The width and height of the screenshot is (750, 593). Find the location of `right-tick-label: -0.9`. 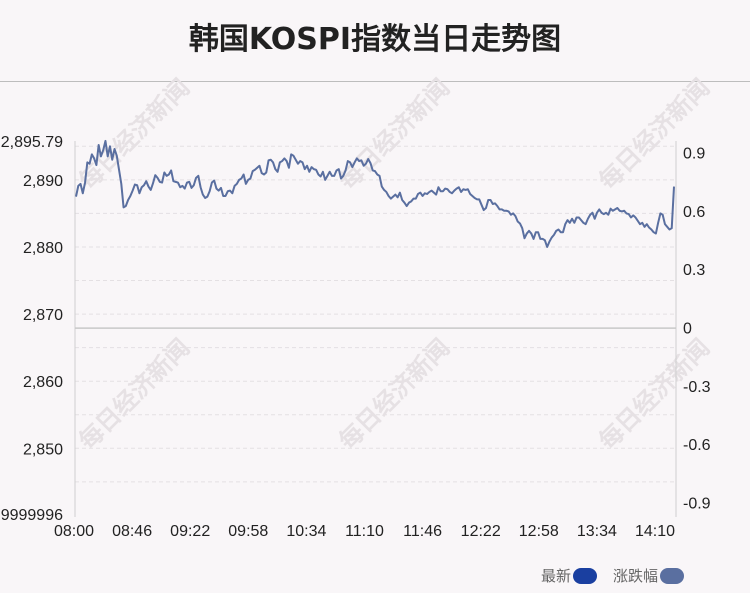

right-tick-label: -0.9 is located at coordinates (697, 503).